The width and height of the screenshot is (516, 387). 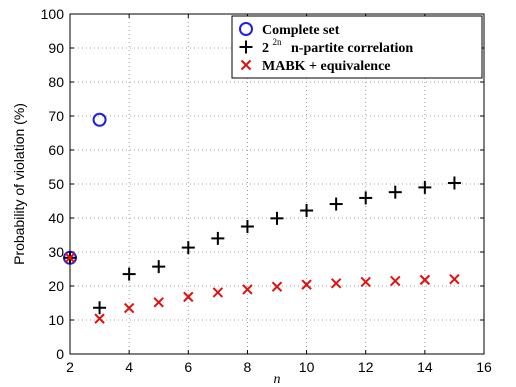 I want to click on legend-entry-base: 2, so click(x=265, y=48).